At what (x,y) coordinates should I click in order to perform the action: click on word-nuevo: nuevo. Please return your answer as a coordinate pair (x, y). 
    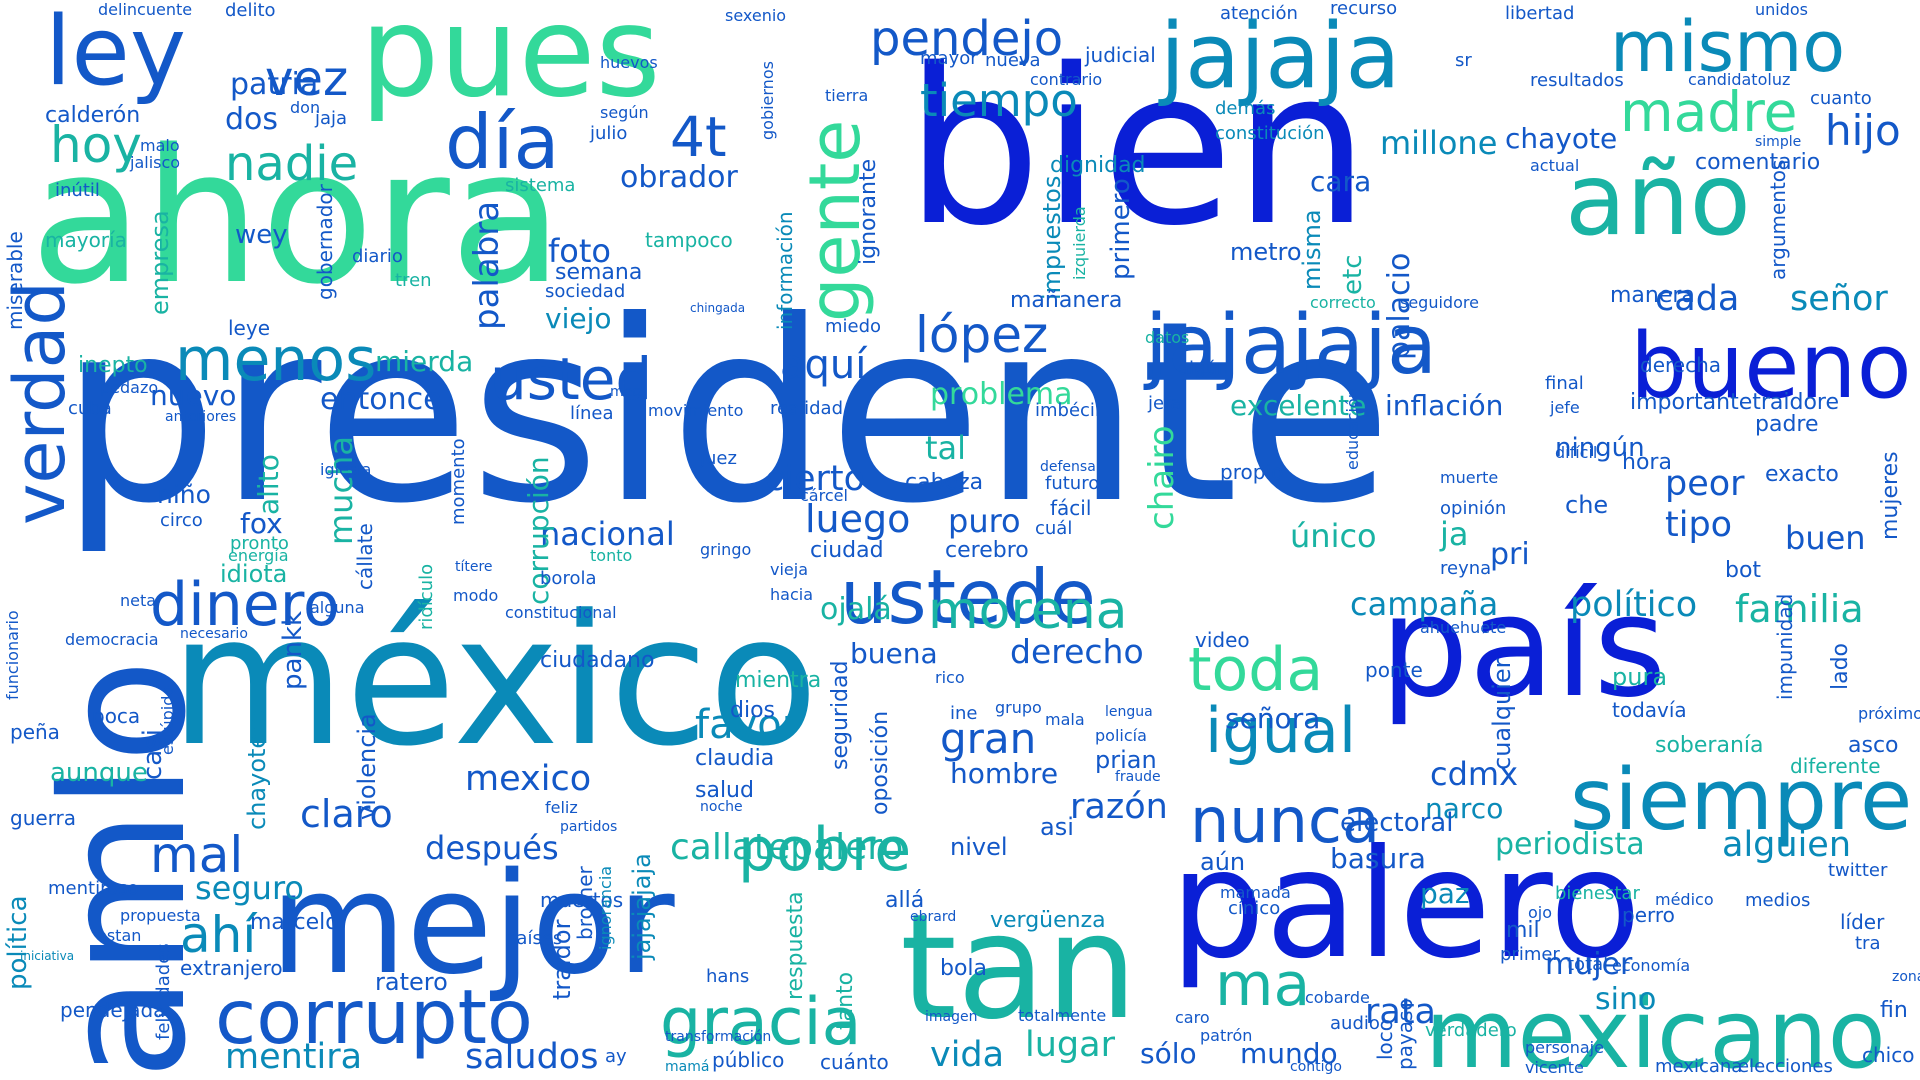
    Looking at the image, I should click on (193, 395).